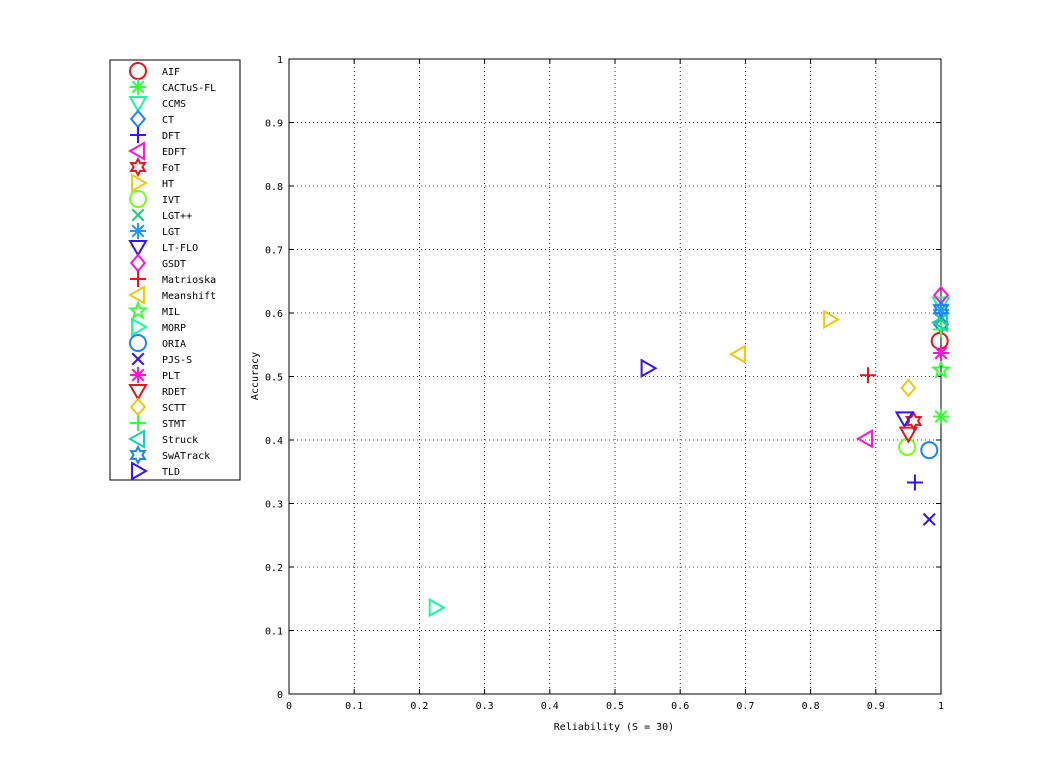 Image resolution: width=1040 pixels, height=784 pixels. What do you see at coordinates (354, 706) in the screenshot?
I see `x-tick-label: 0.1` at bounding box center [354, 706].